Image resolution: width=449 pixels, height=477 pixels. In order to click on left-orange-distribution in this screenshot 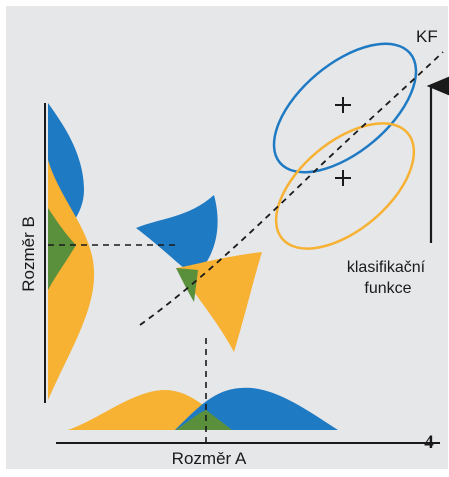, I will do `click(71, 280)`.